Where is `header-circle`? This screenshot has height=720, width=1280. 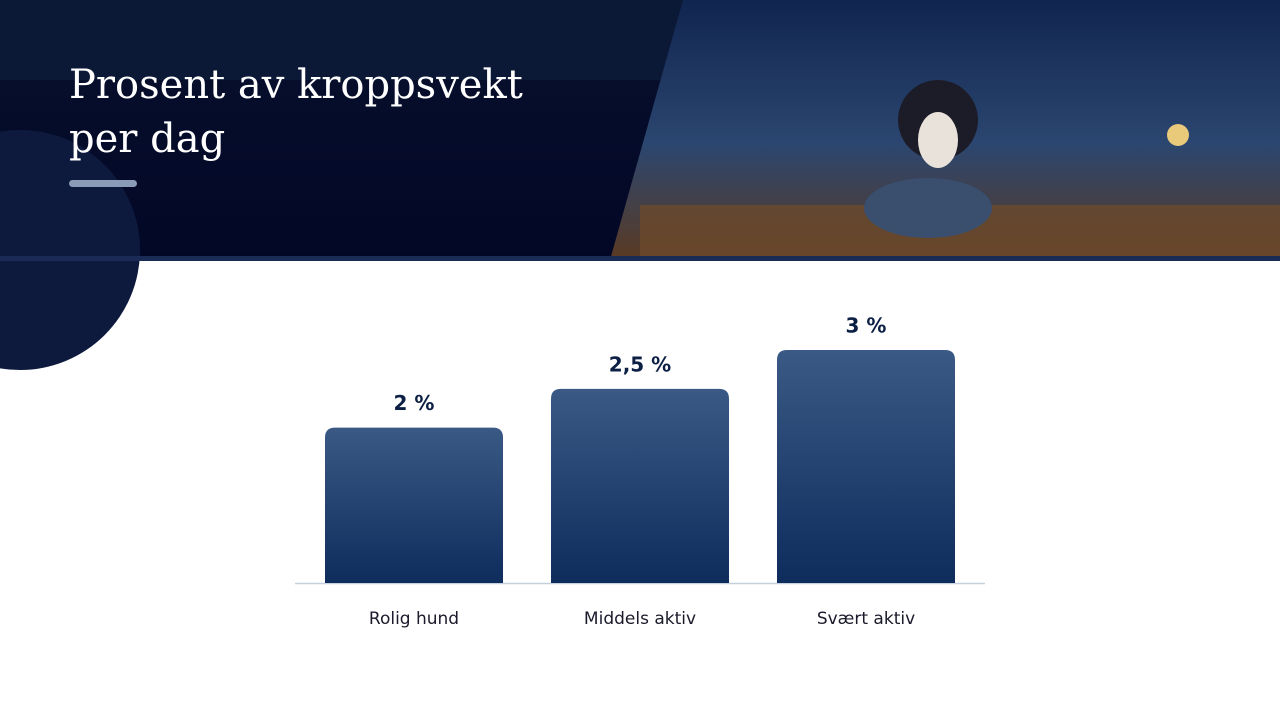
header-circle is located at coordinates (70, 250).